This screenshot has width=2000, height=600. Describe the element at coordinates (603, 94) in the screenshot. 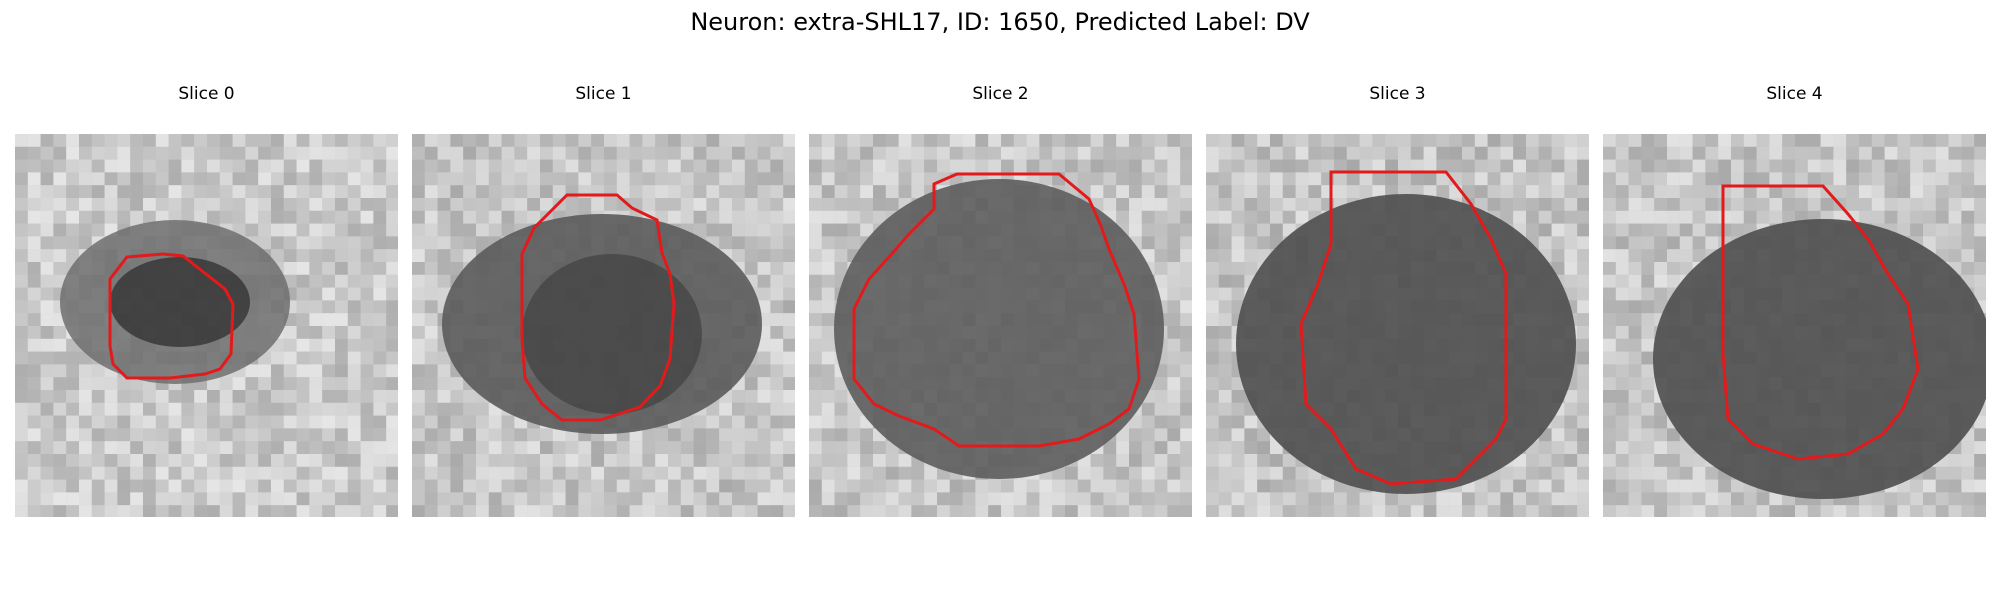

I see `slice-title: Slice 1` at that location.